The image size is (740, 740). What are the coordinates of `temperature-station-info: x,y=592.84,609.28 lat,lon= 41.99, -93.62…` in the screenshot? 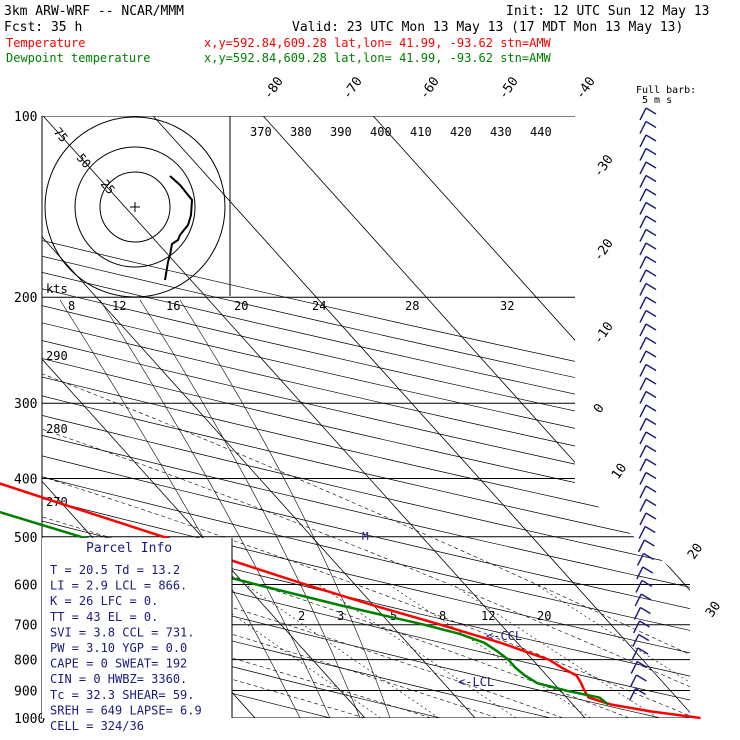 It's located at (378, 43).